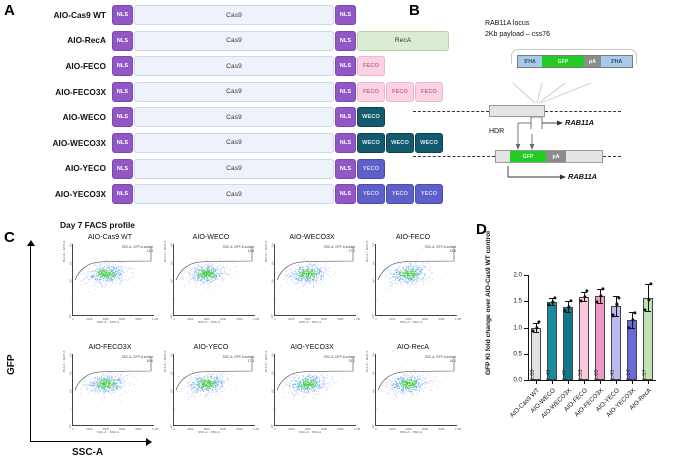  I want to click on bar-chart-y-tick, so click(526, 302).